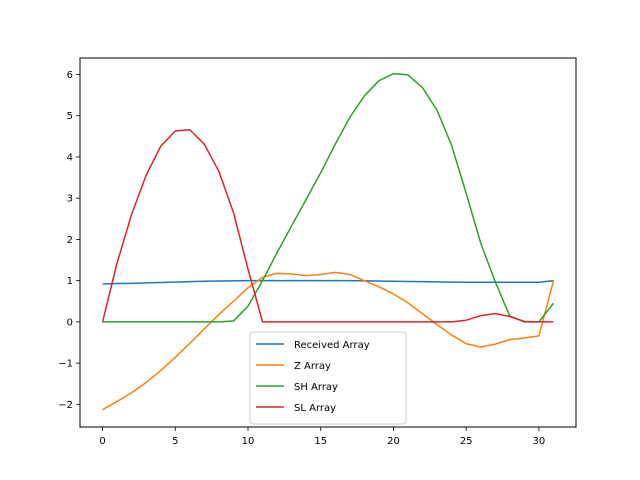 The width and height of the screenshot is (640, 480). Describe the element at coordinates (65, 405) in the screenshot. I see `y-tick-label: −2` at that location.